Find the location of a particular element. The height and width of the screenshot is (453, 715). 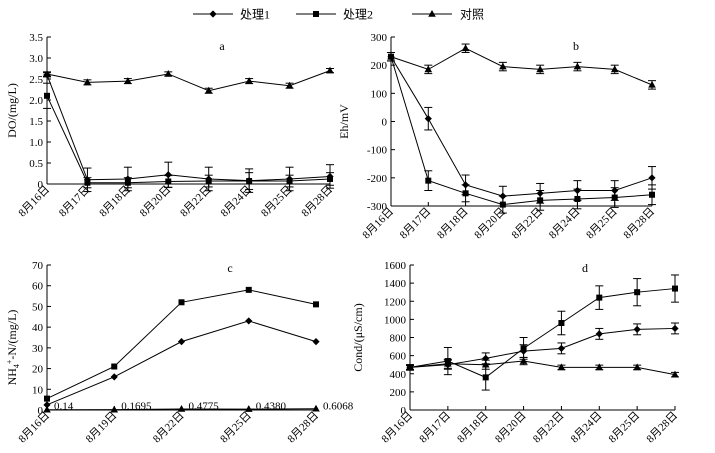

y-tick-label: 2.5 is located at coordinates (36, 80).